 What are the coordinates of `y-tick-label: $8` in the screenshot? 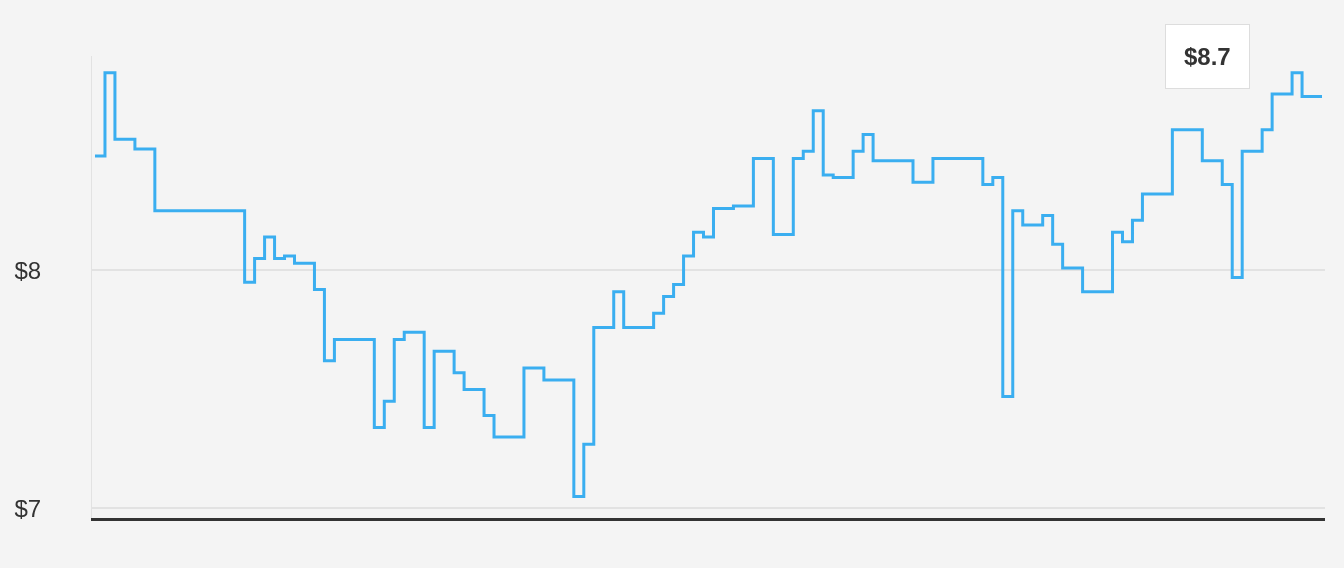 It's located at (28, 270).